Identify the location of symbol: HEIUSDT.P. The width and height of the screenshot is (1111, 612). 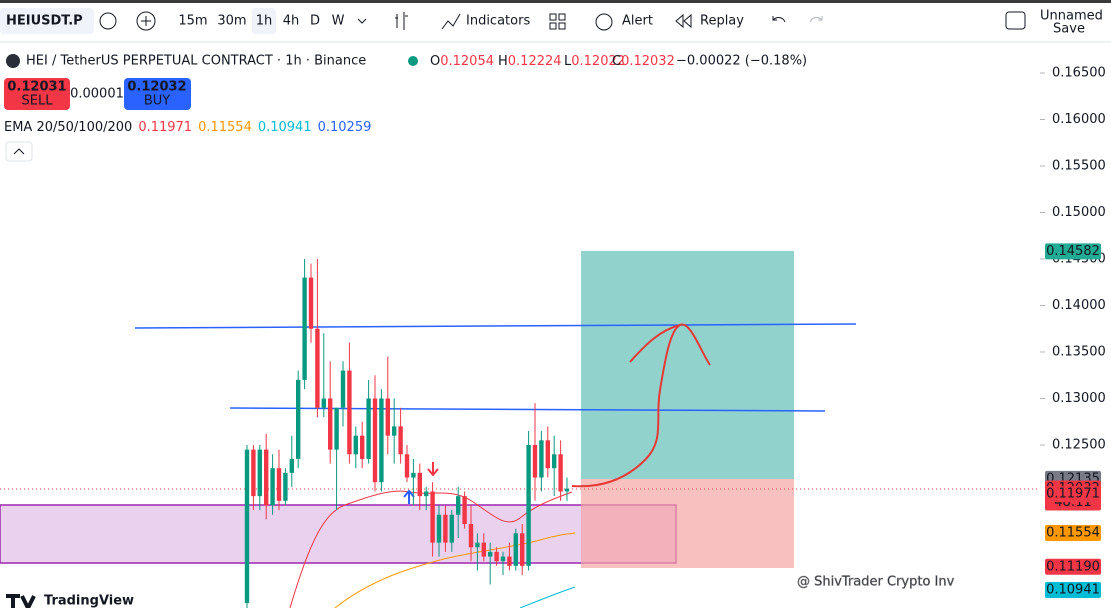
(44, 21).